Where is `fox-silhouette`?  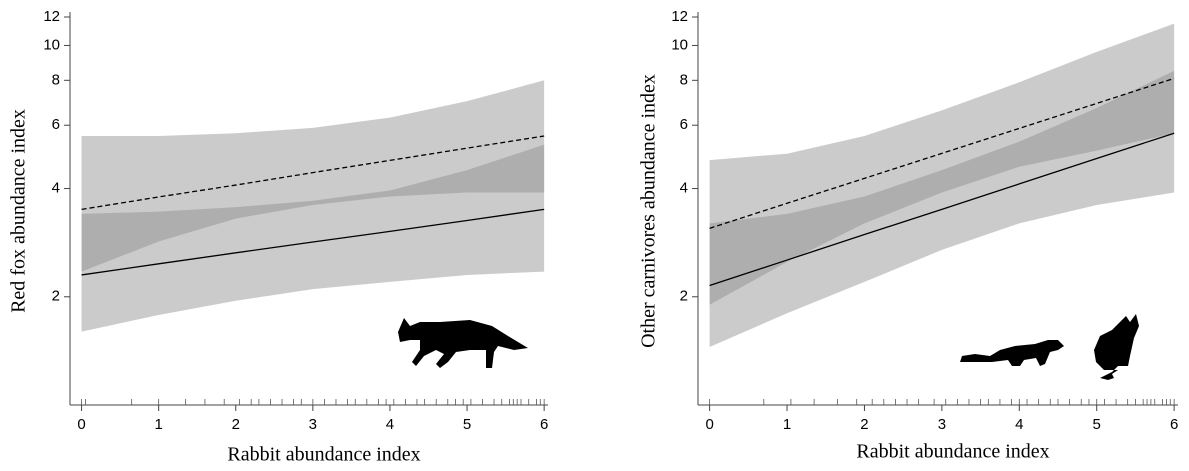
fox-silhouette is located at coordinates (463, 343).